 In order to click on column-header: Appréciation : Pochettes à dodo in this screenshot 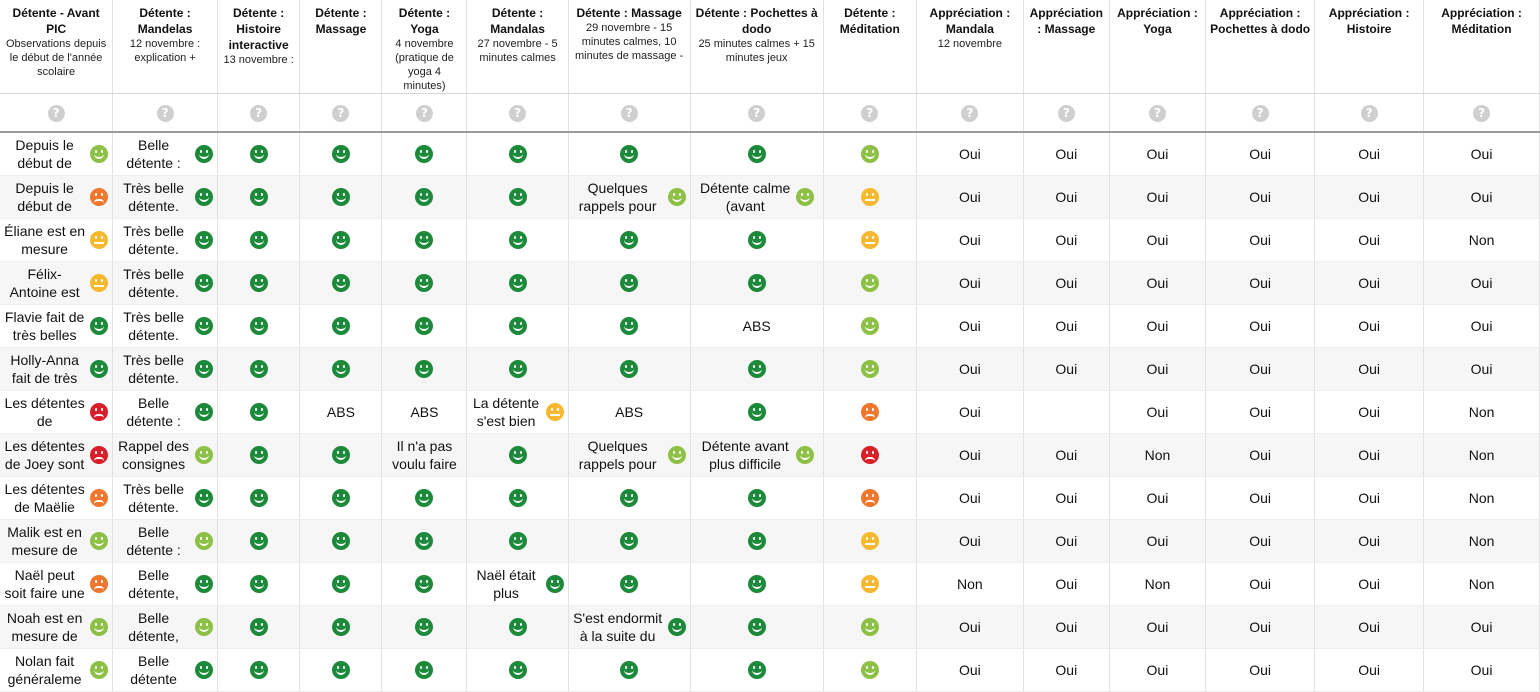, I will do `click(1260, 47)`.